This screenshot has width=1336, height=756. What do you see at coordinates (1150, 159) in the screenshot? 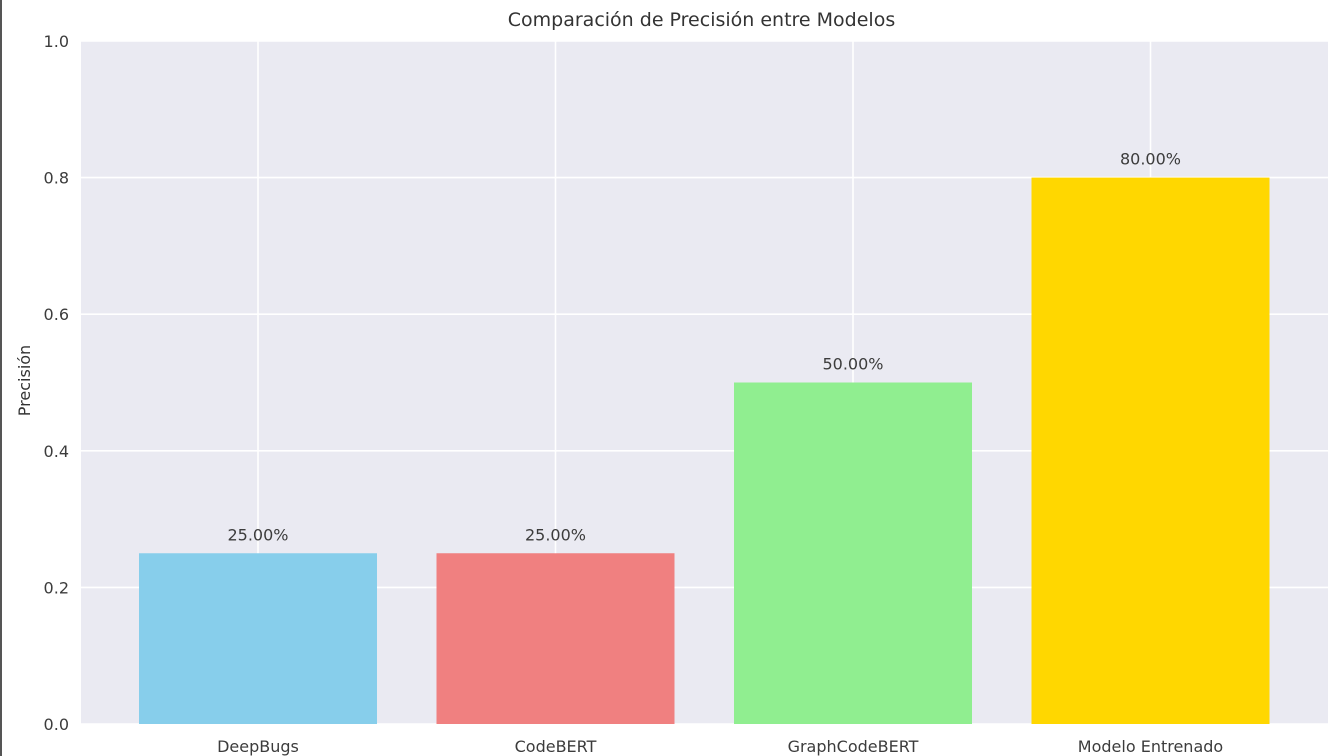
I see `bar-value-label: 80.00%` at bounding box center [1150, 159].